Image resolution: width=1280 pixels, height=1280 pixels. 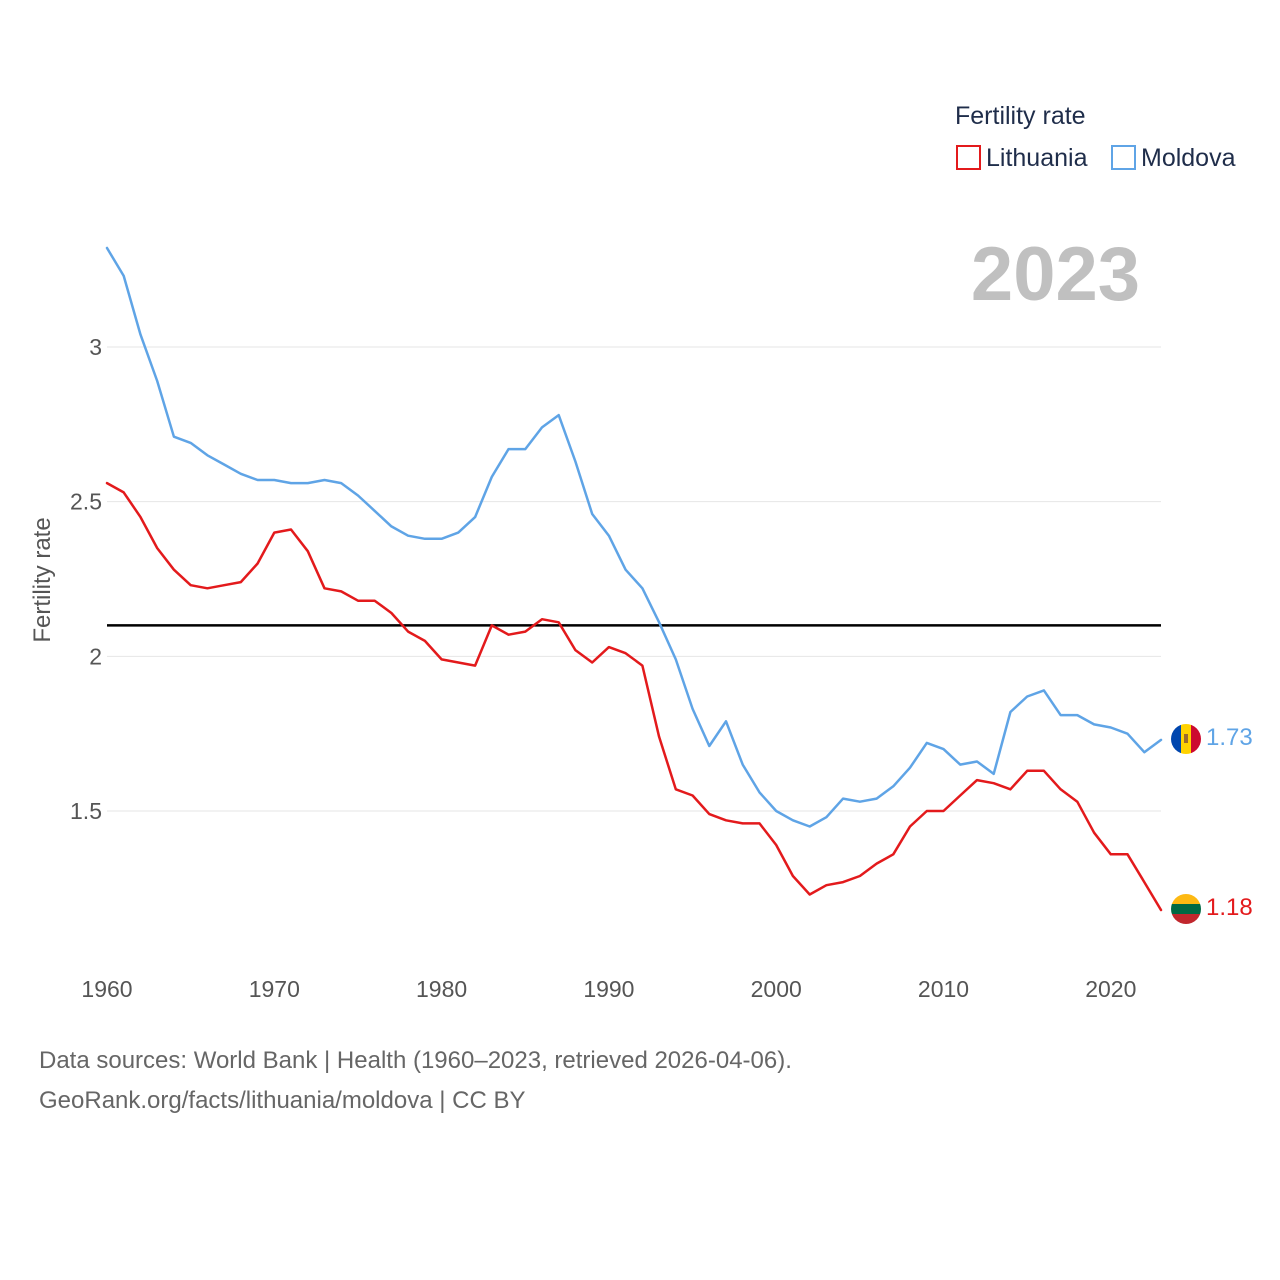 I want to click on end-label-moldova: 1.73, so click(x=1229, y=737).